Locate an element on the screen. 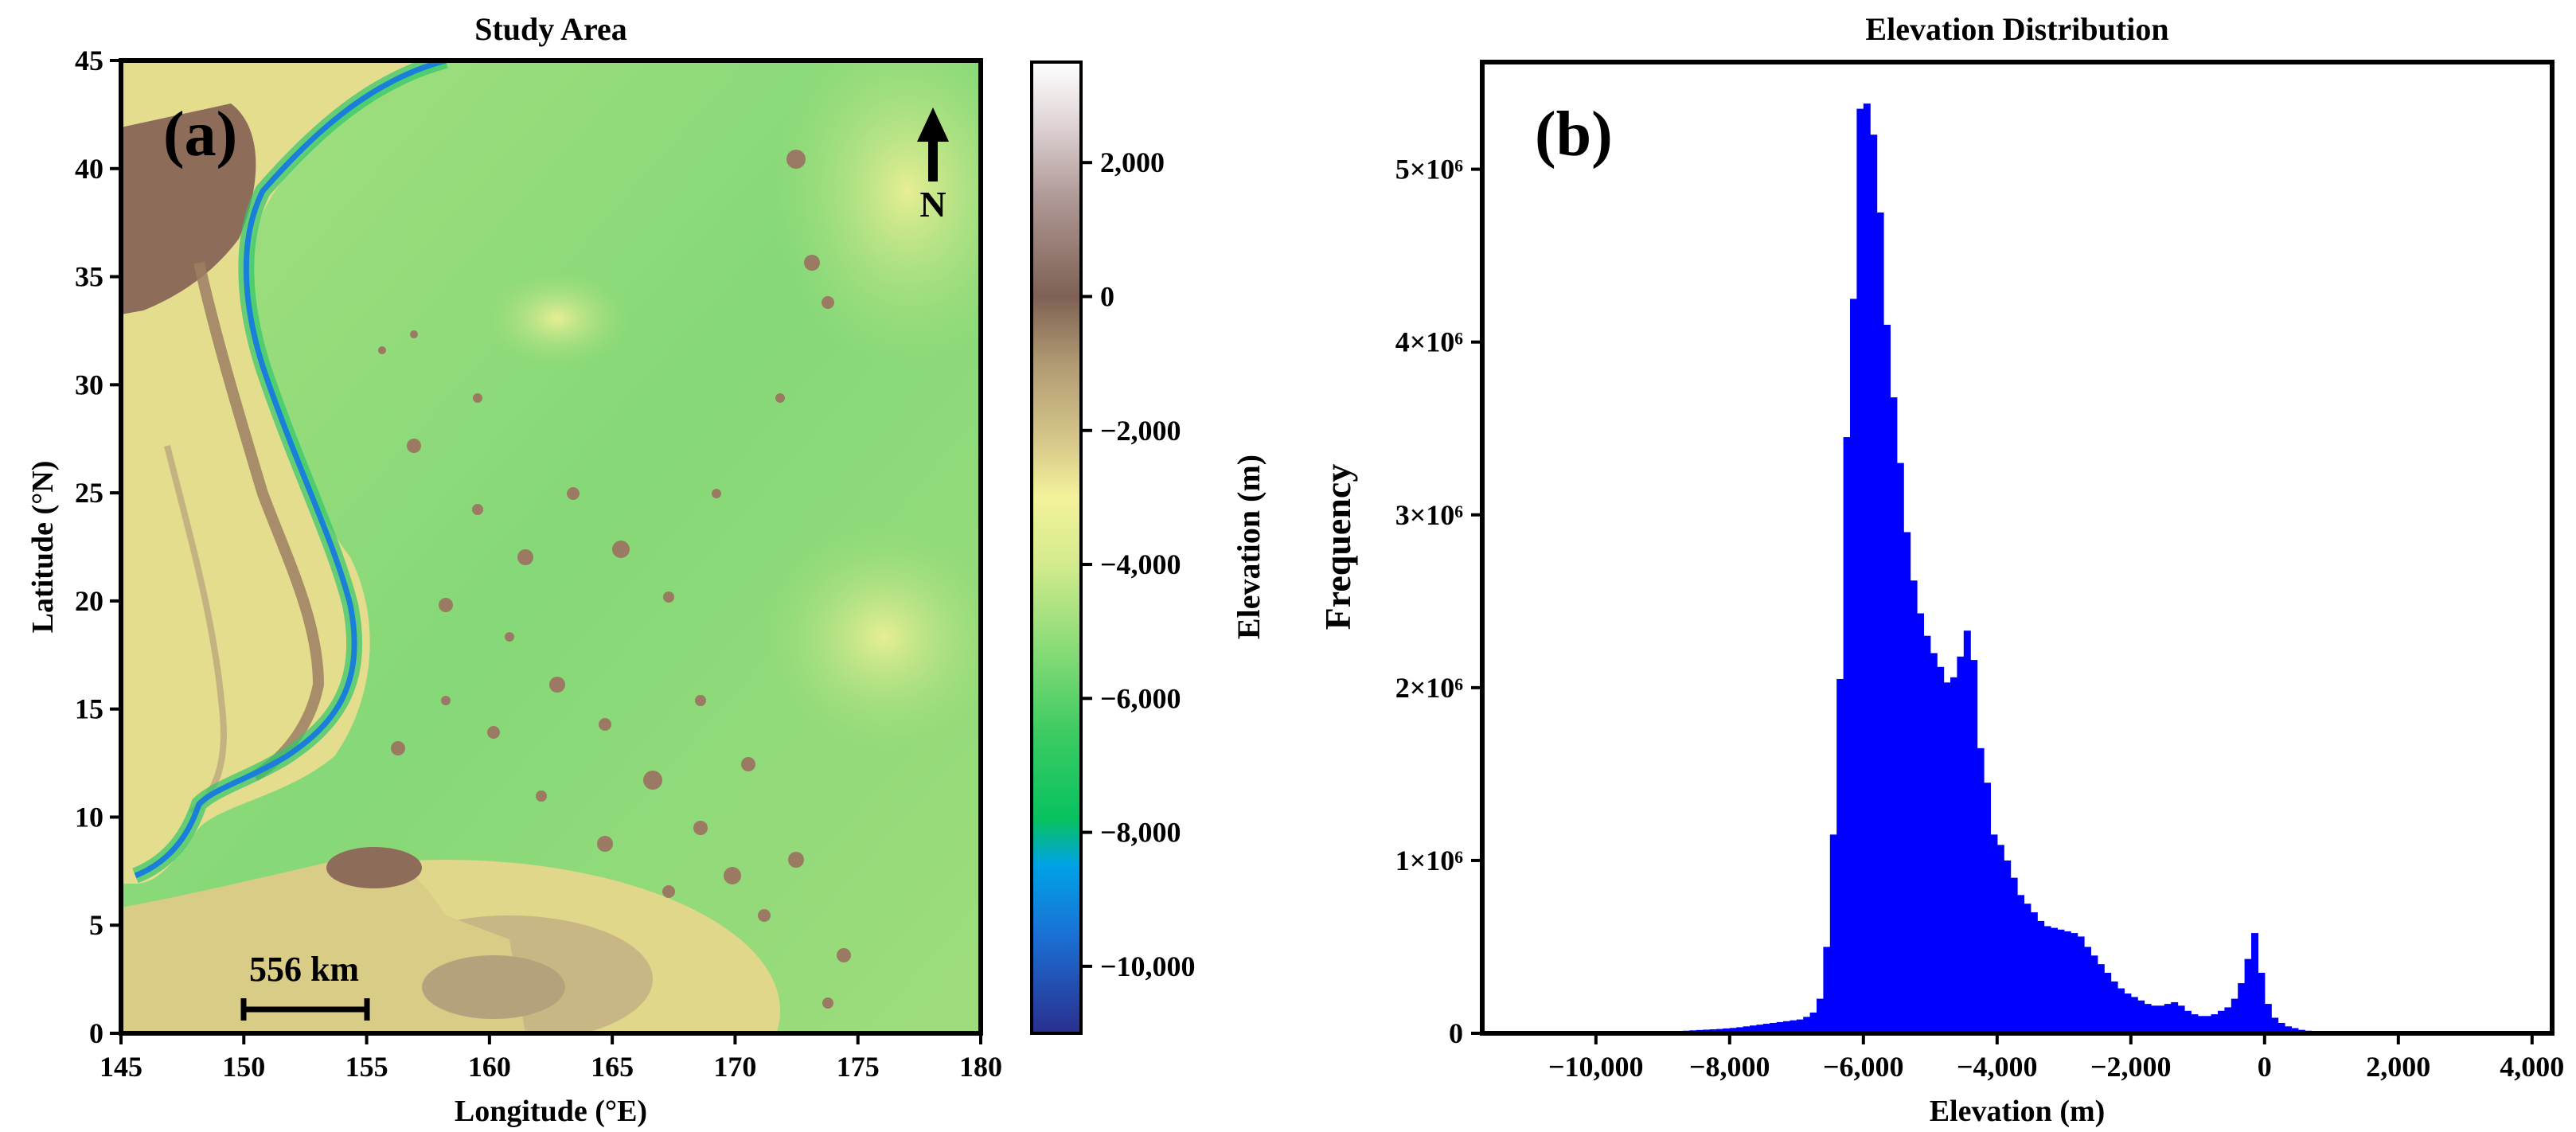 Image resolution: width=2576 pixels, height=1132 pixels. map-x-tick-label: 160 is located at coordinates (489, 1067).